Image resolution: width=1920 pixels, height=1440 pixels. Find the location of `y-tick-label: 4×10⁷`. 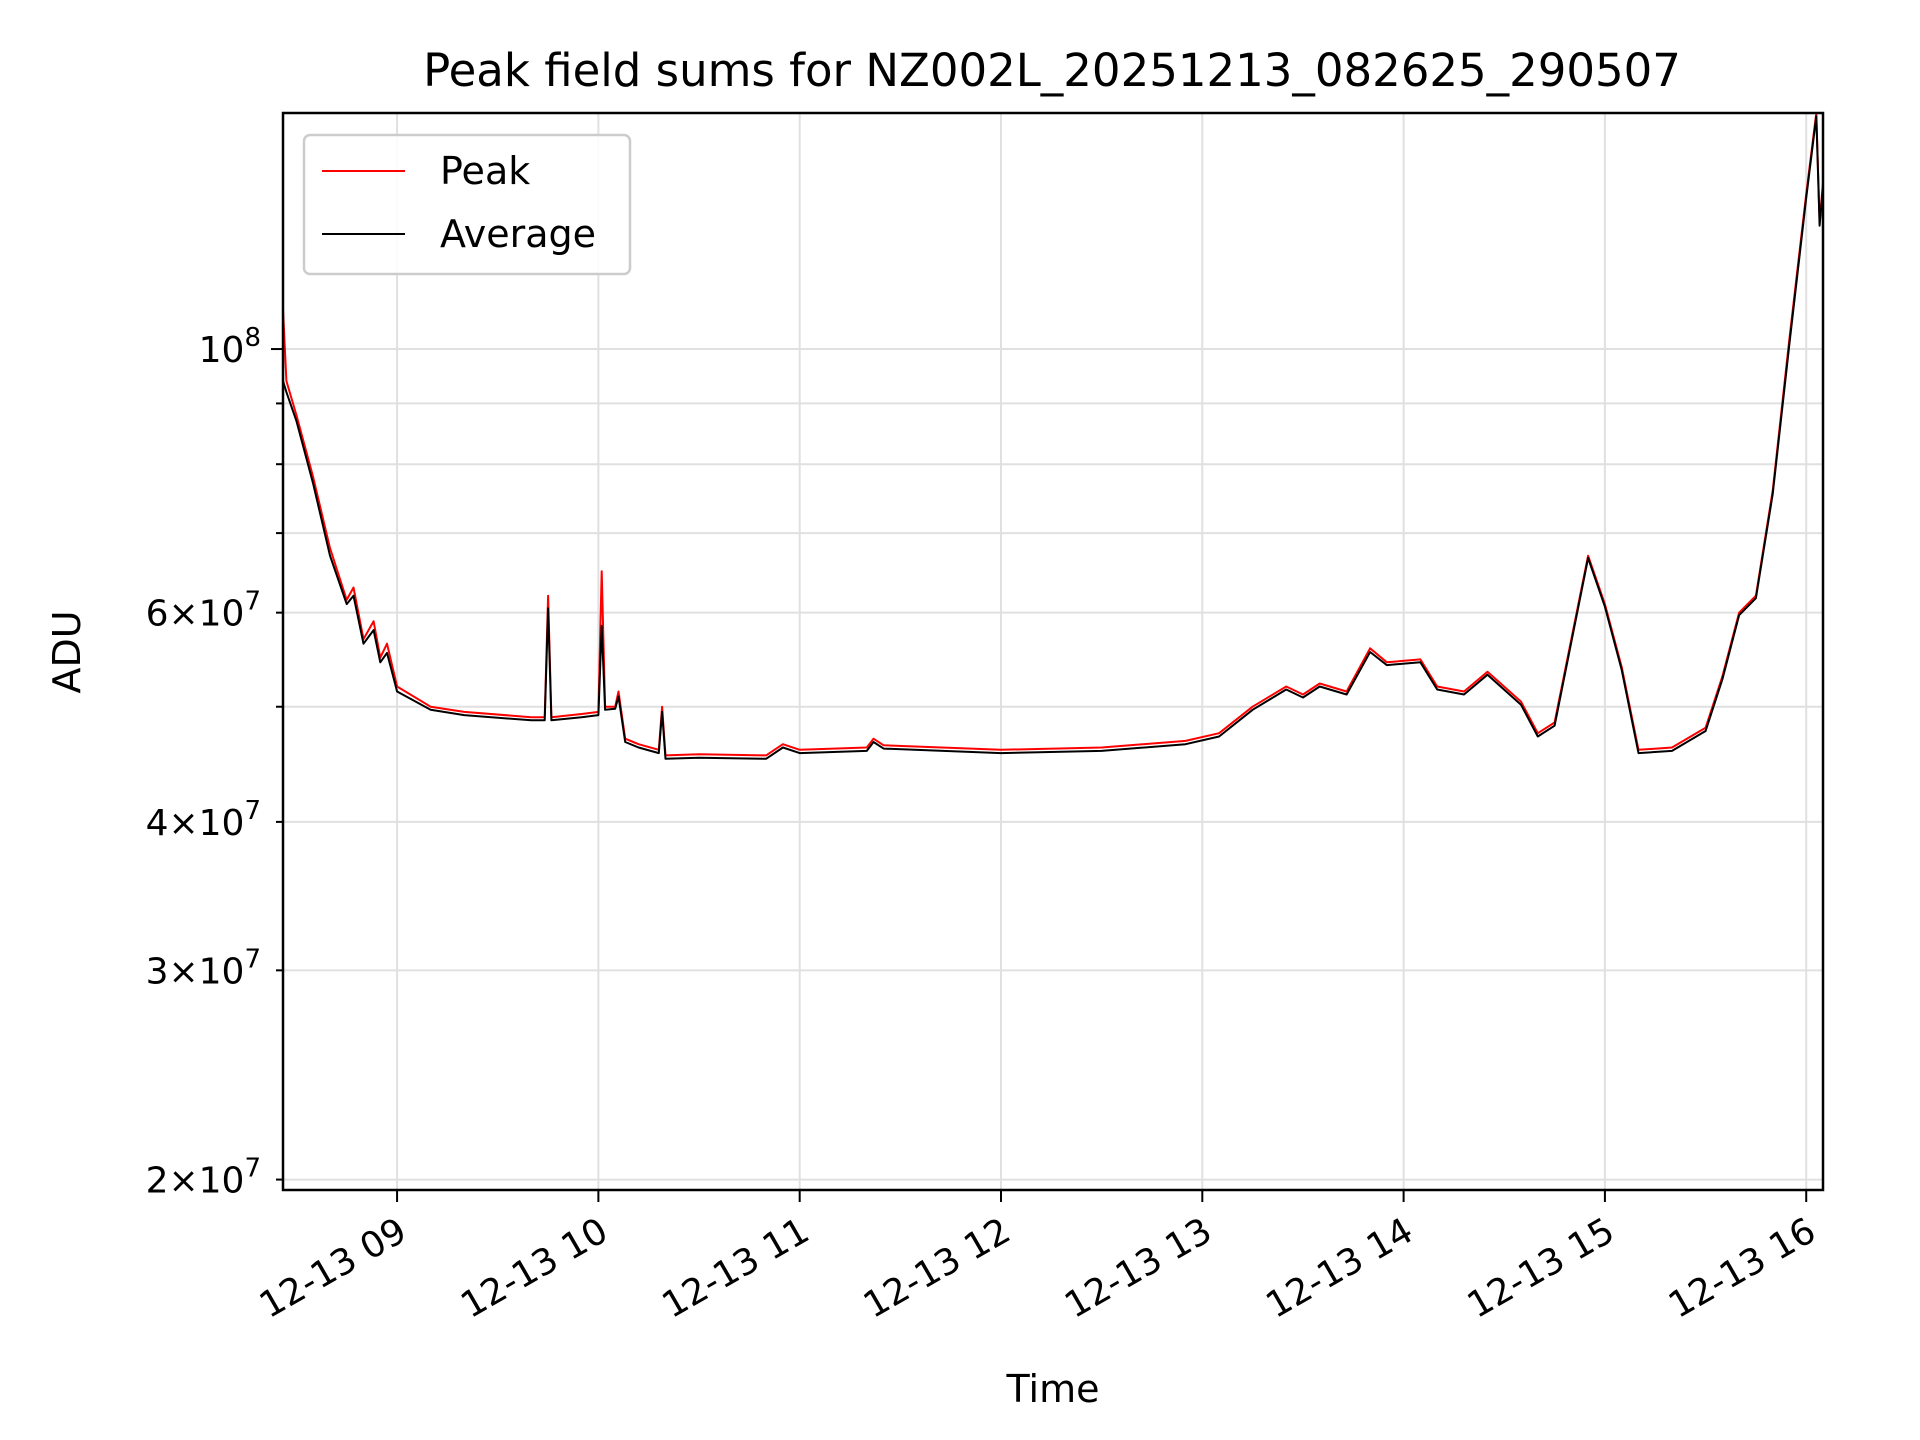

y-tick-label: 4×10⁷ is located at coordinates (203, 820).